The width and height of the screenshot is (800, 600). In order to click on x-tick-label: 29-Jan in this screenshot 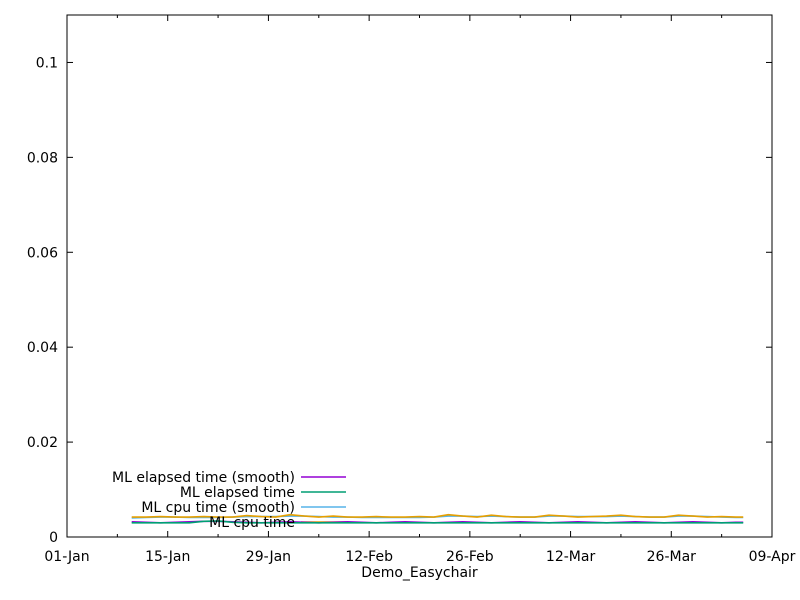, I will do `click(268, 557)`.